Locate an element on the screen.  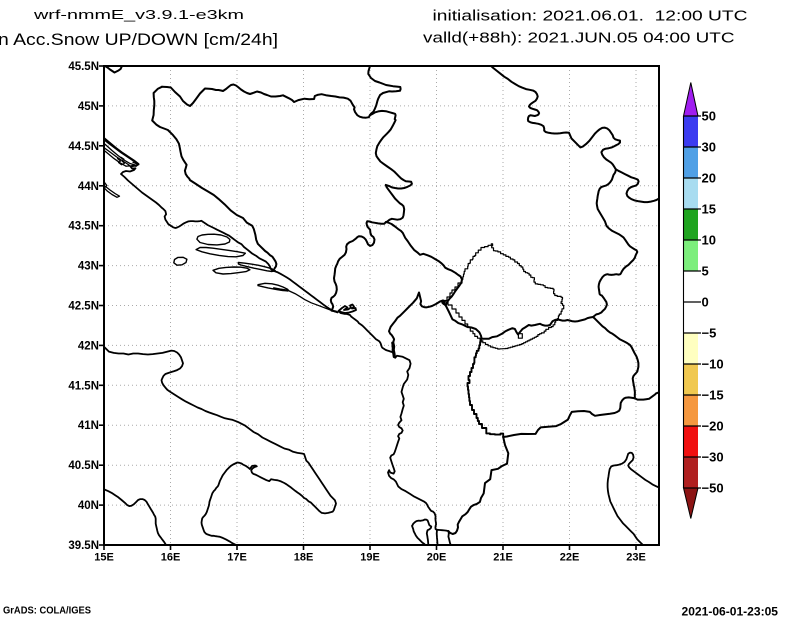
svg-text: 10 is located at coordinates (709, 240).